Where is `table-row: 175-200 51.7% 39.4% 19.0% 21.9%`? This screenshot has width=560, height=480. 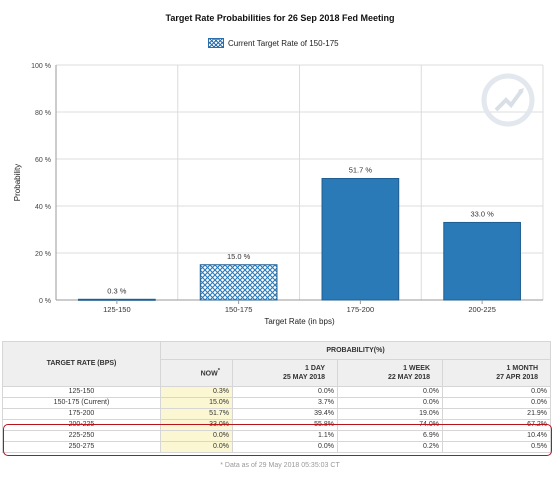
table-row: 175-200 51.7% 39.4% 19.0% 21.9% is located at coordinates (277, 414).